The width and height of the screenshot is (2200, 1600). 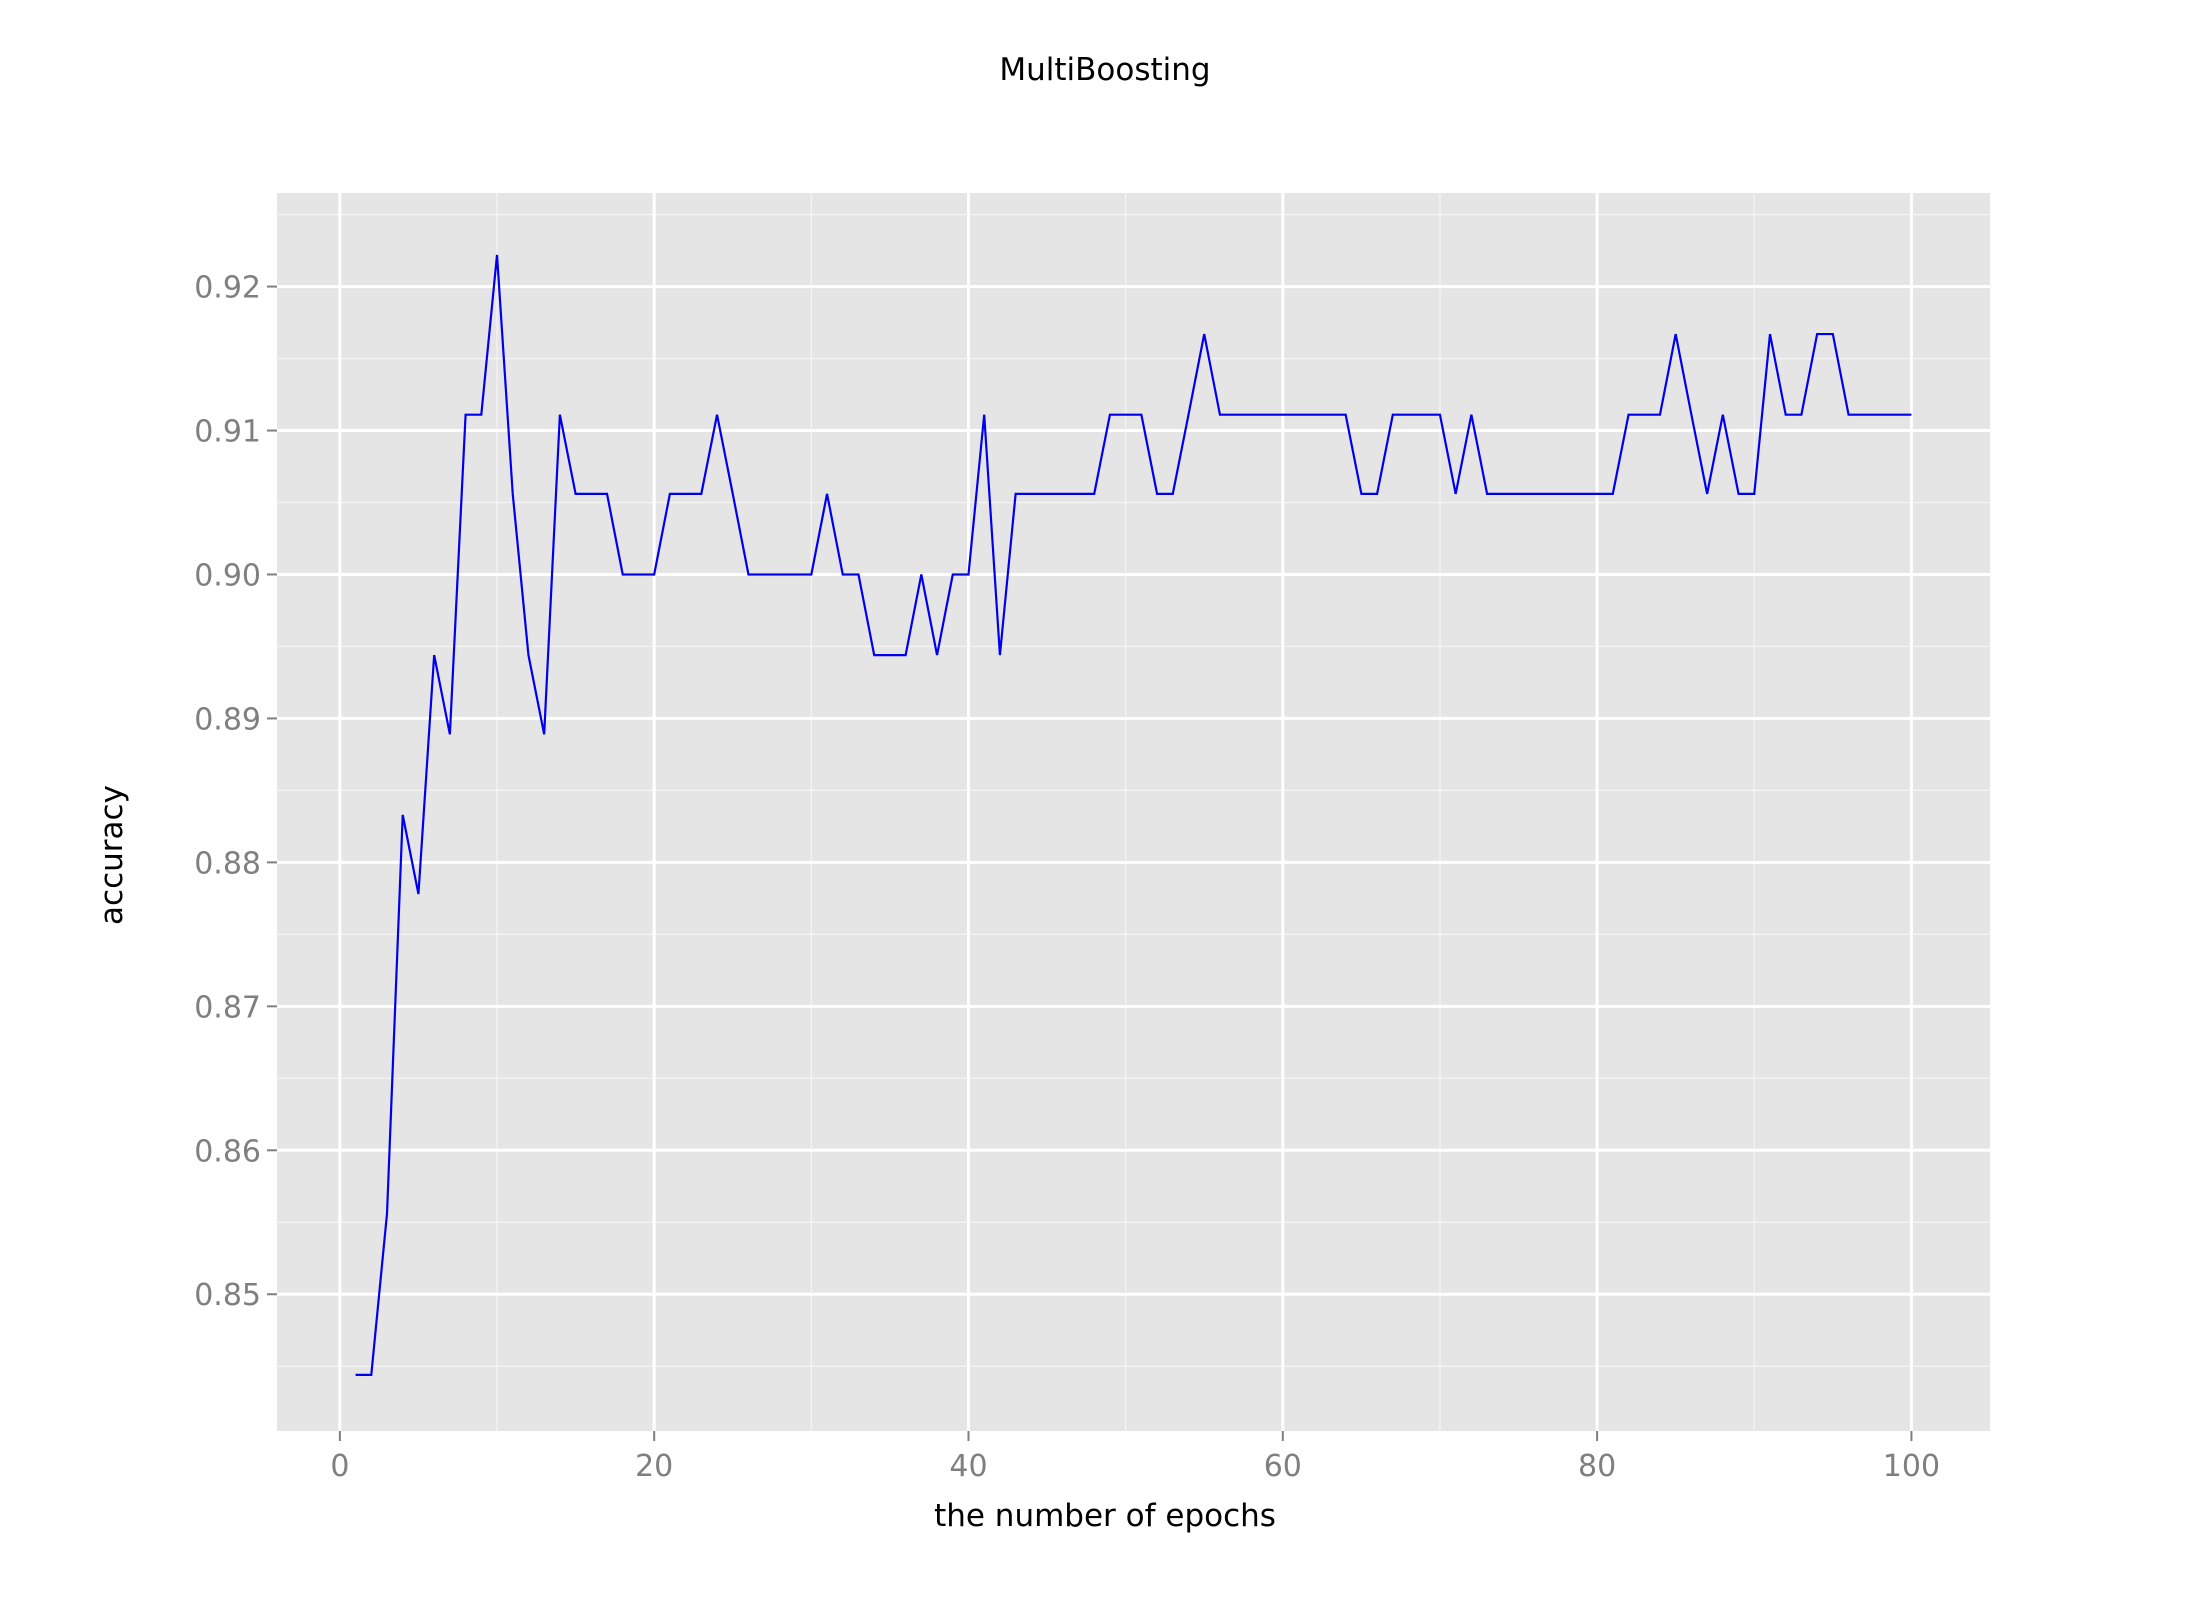 What do you see at coordinates (1911, 1466) in the screenshot?
I see `x-tick-label: 100` at bounding box center [1911, 1466].